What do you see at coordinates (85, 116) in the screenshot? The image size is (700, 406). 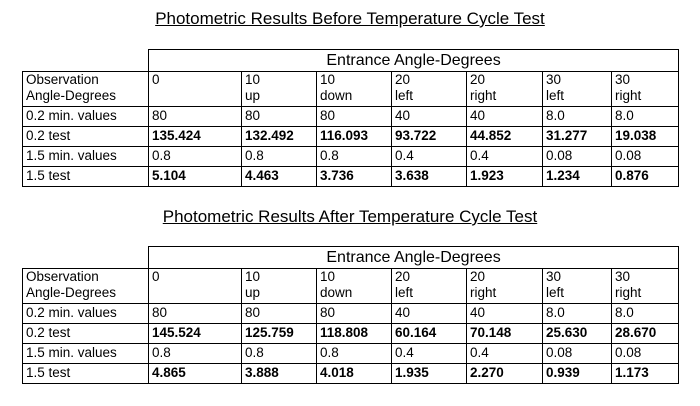 I see `row-label: 0.2 min. values` at bounding box center [85, 116].